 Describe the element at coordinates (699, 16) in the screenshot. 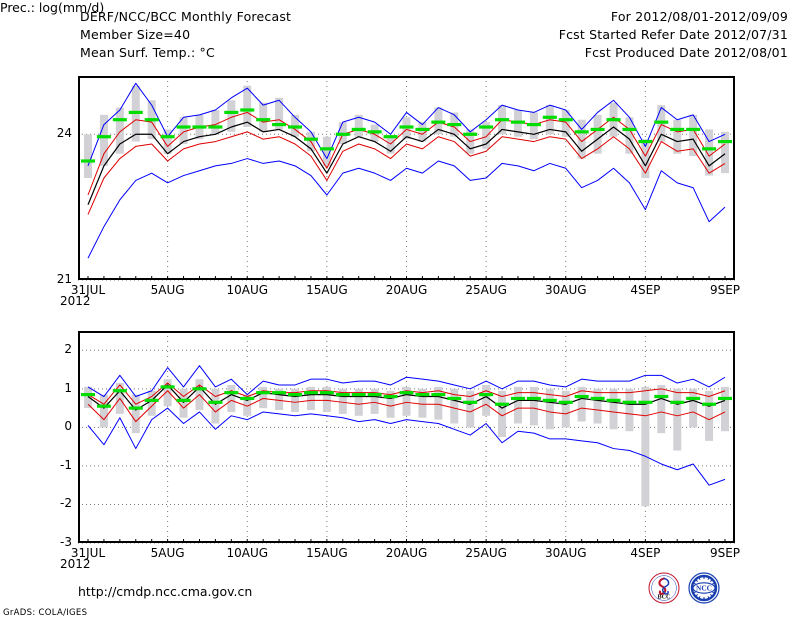

I see `header-forecast-range: For 2012/08/01-2012/09/09` at that location.